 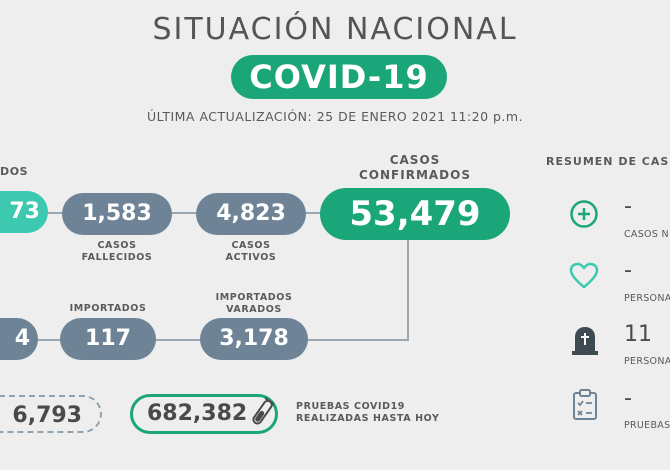 I want to click on covid-badge: COVID-19, so click(x=339, y=77).